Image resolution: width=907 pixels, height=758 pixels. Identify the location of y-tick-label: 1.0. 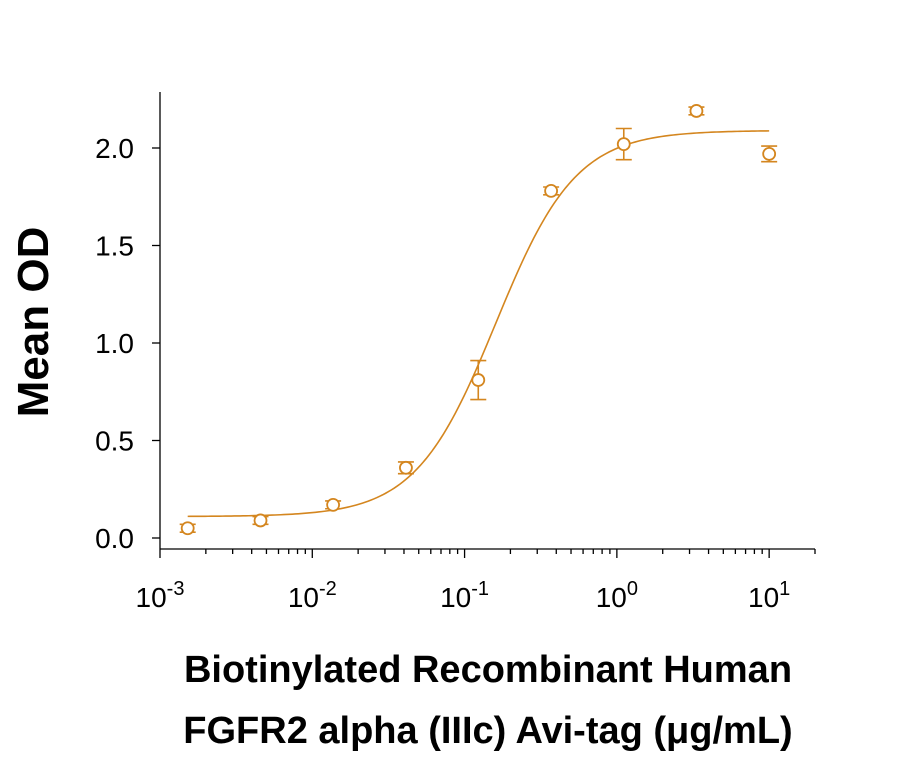
(114, 343).